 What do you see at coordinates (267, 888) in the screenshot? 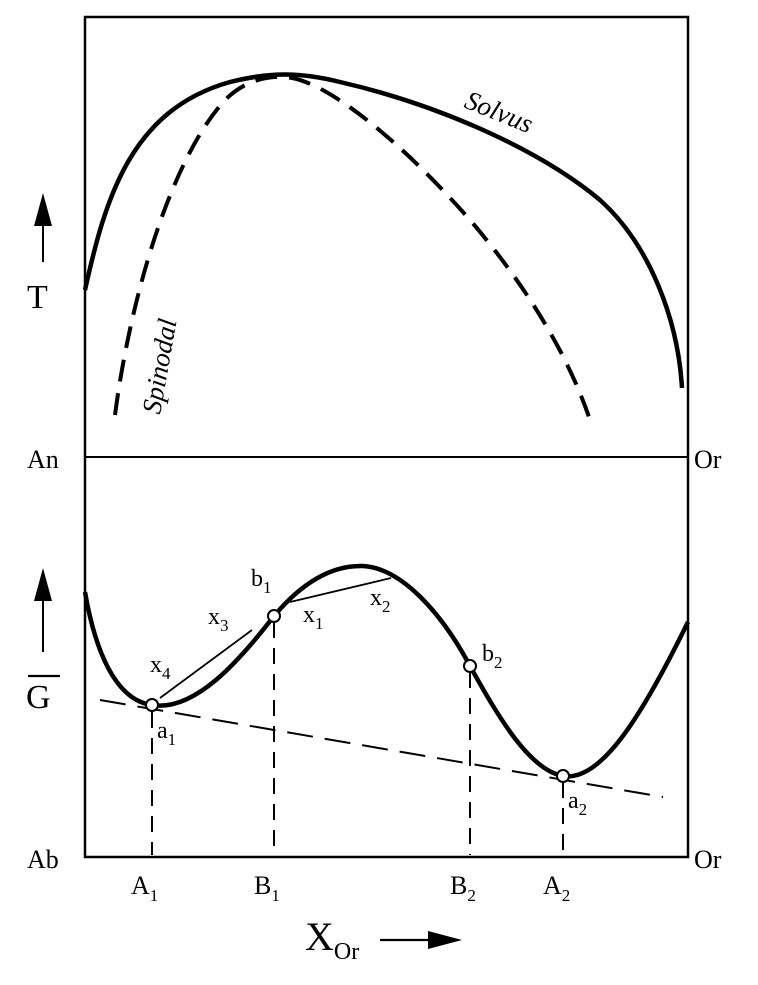
I see `x-tick-b1: B1` at bounding box center [267, 888].